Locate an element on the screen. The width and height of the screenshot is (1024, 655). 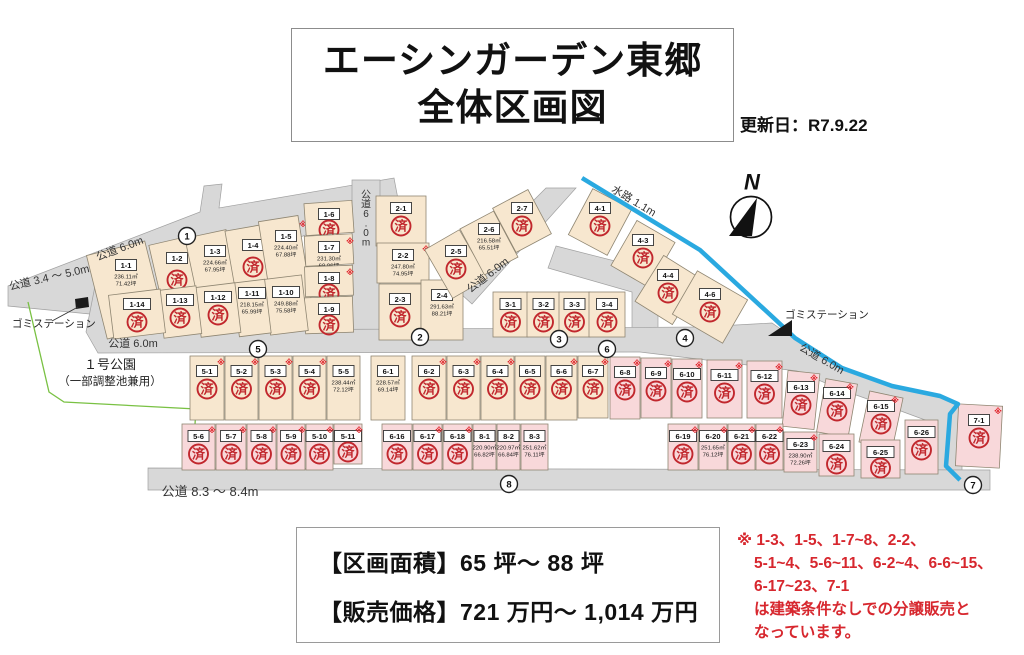
lot-5-6: 5-6 済 ※ is located at coordinates (198, 447).